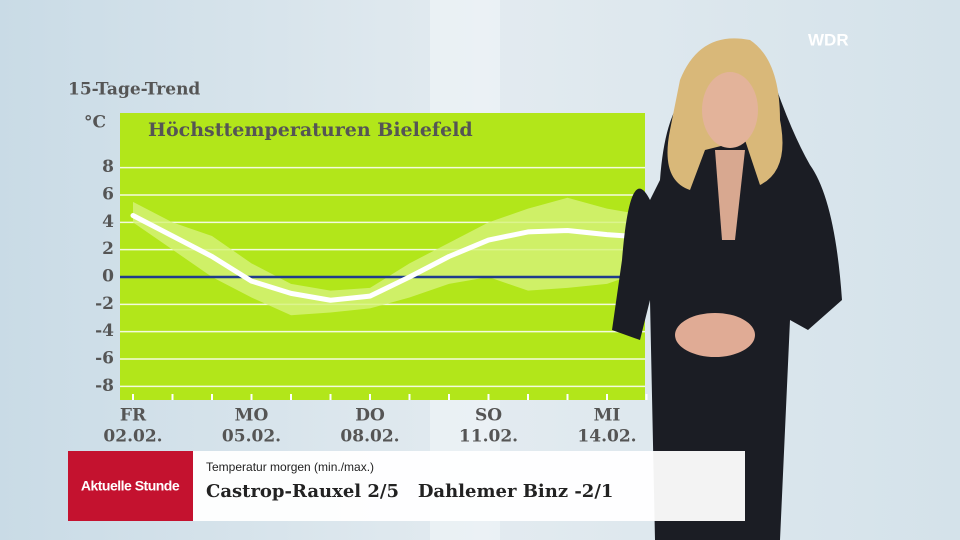 The image size is (960, 540). Describe the element at coordinates (133, 416) in the screenshot. I see `x-tick-label: FR` at that location.